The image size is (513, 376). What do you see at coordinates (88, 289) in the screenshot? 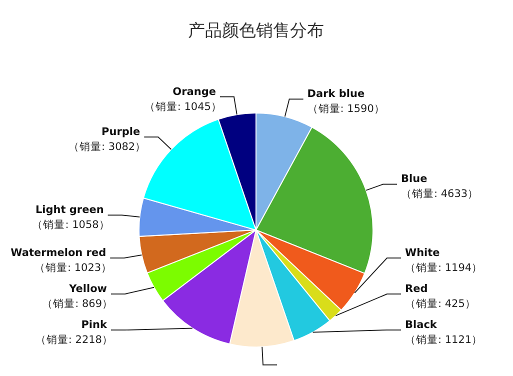
I see `slice-label: Yellow` at bounding box center [88, 289].